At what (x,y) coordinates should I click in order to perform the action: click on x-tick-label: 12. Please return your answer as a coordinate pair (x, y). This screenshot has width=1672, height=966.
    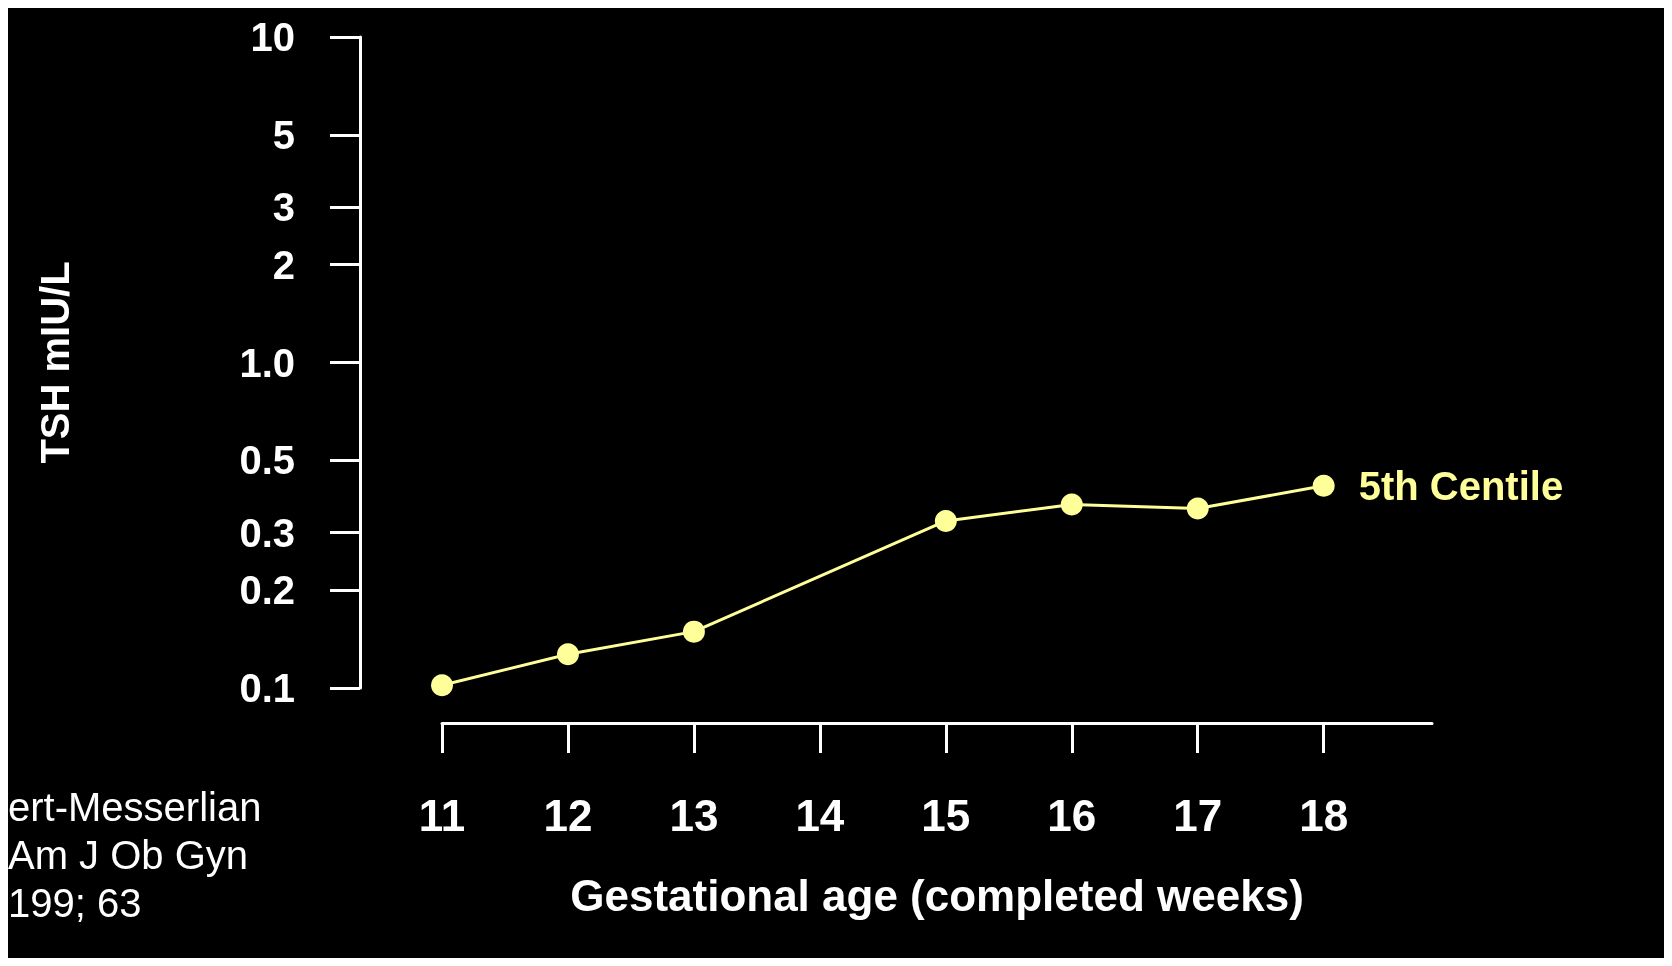
    Looking at the image, I should click on (568, 815).